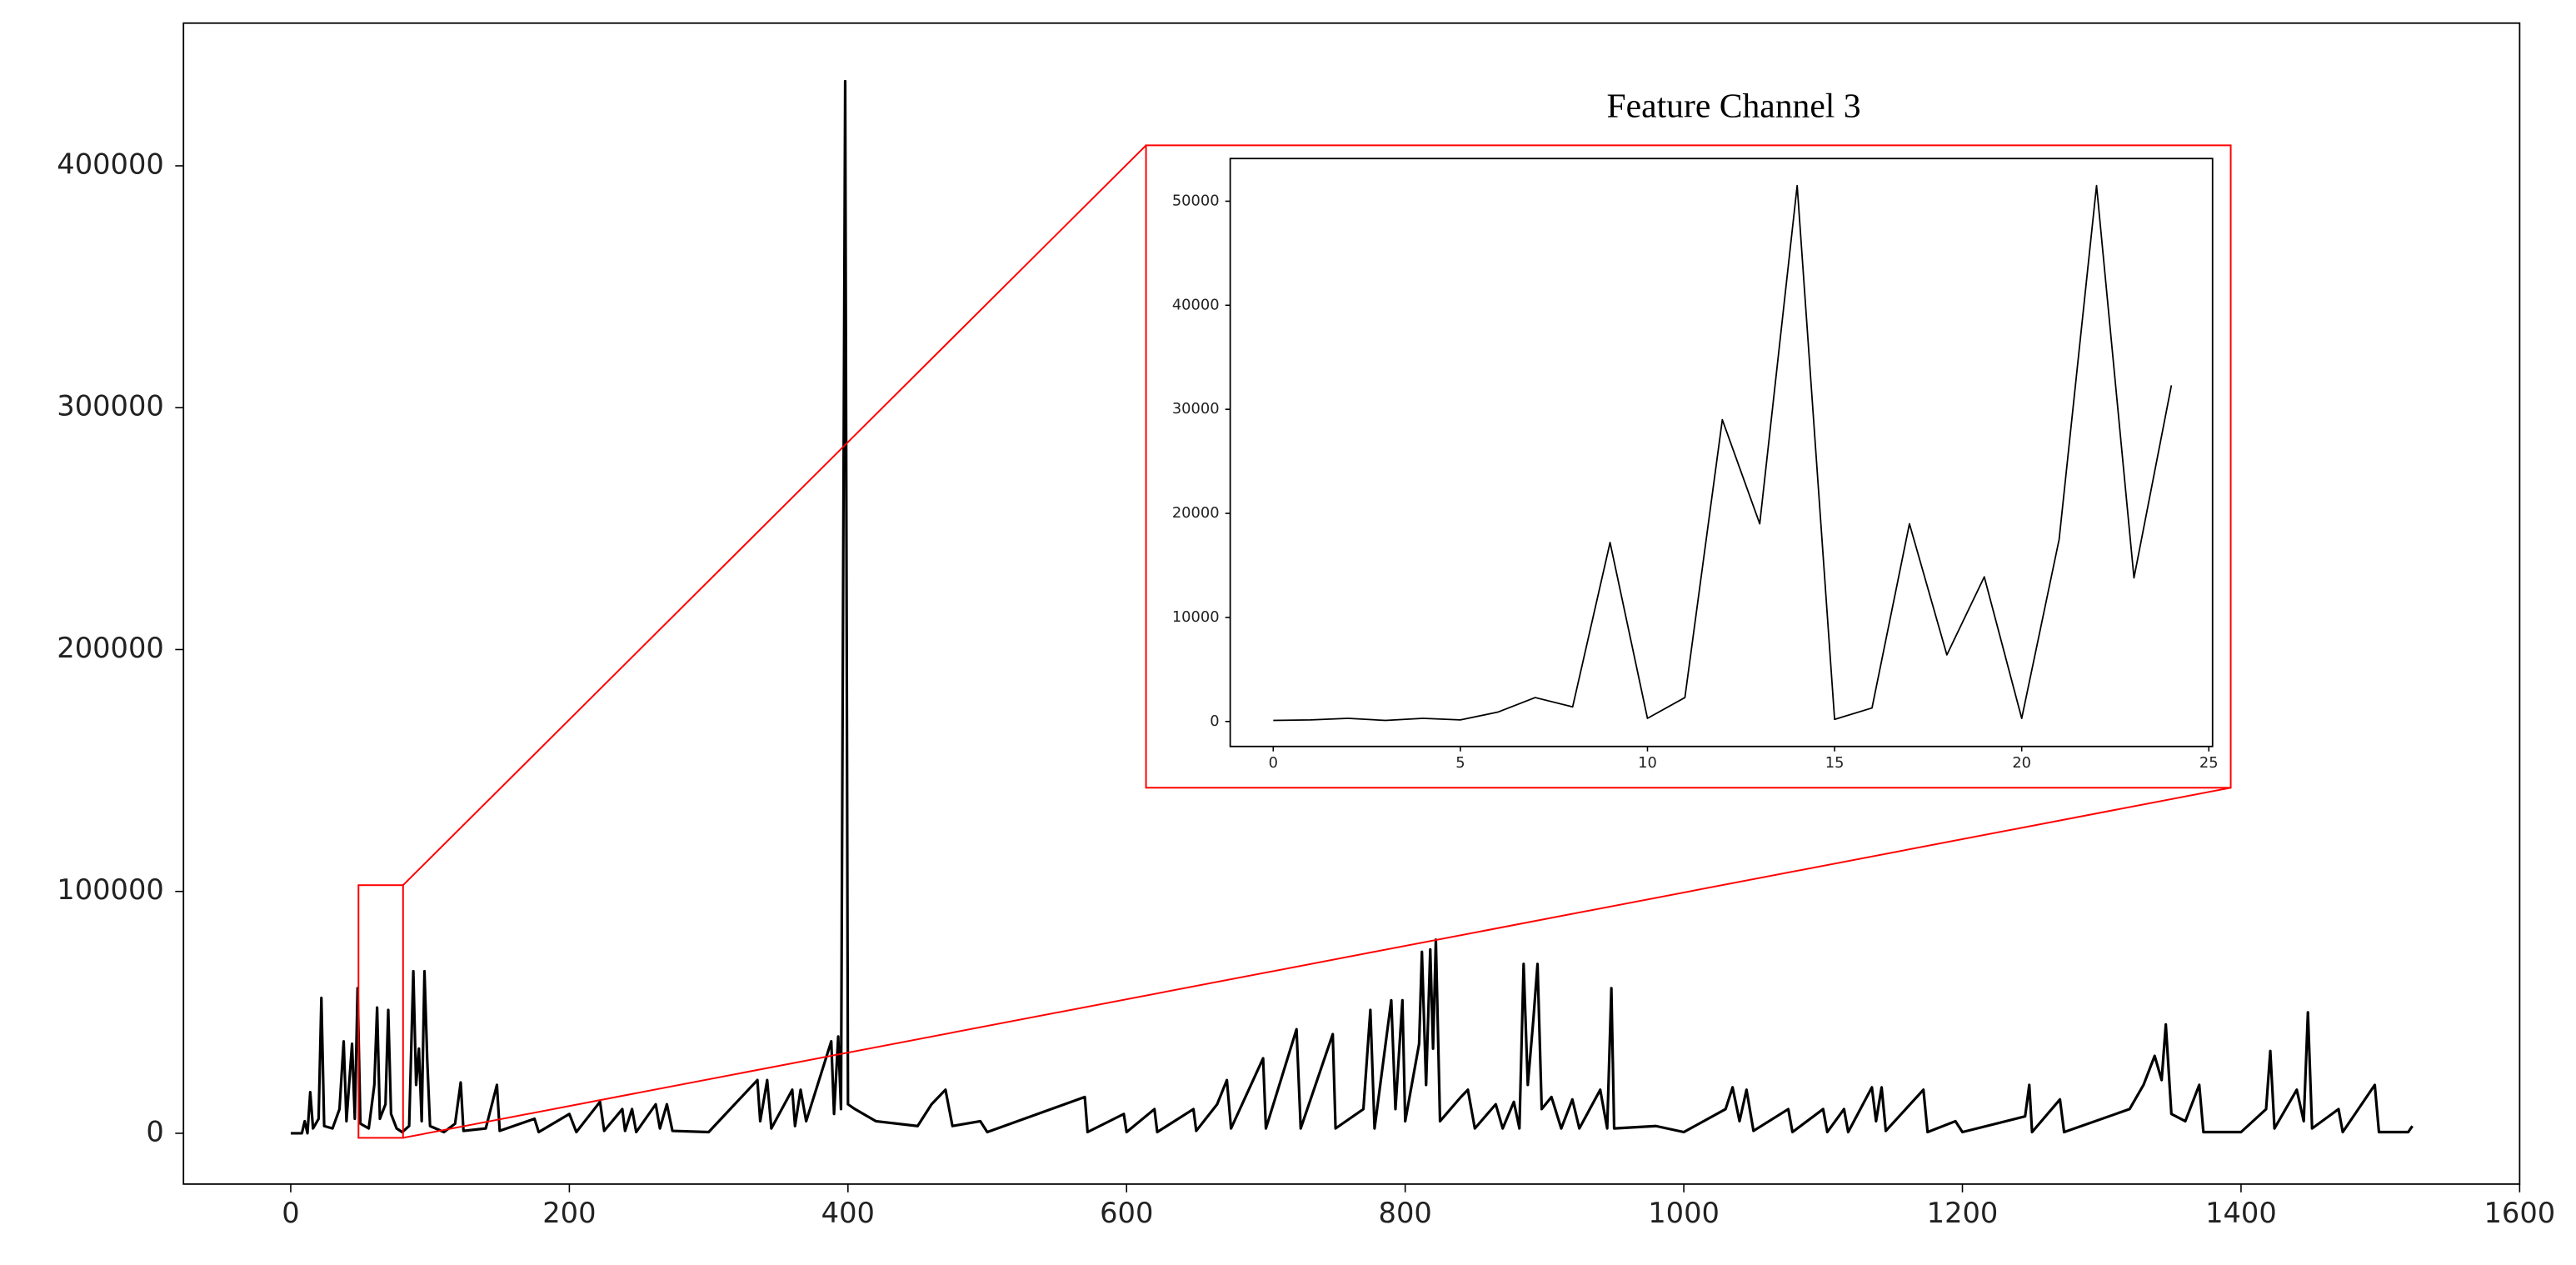 Image resolution: width=2576 pixels, height=1265 pixels. Describe the element at coordinates (2209, 763) in the screenshot. I see `x-tick-label: 25` at that location.